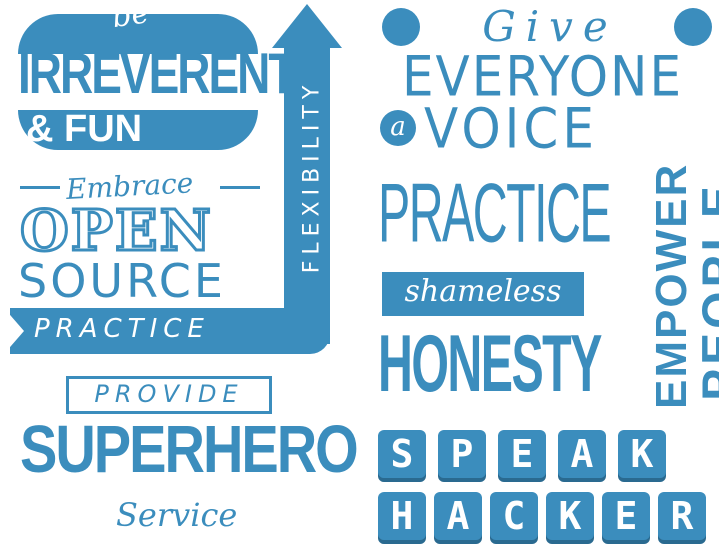  What do you see at coordinates (570, 516) in the screenshot?
I see `hacker-tile-k: K` at bounding box center [570, 516].